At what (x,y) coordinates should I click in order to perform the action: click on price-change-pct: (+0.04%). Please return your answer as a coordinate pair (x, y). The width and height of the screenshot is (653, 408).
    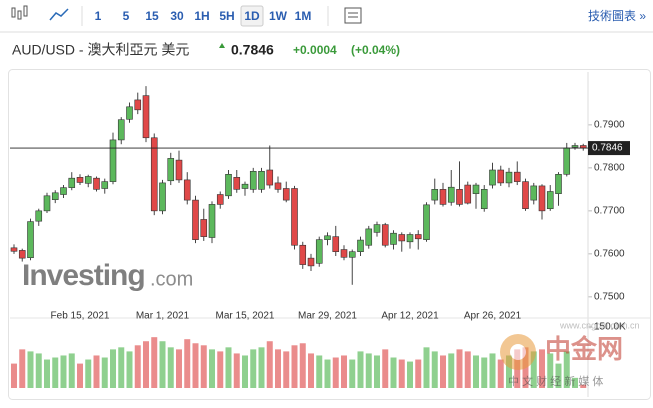
    Looking at the image, I should click on (375, 50).